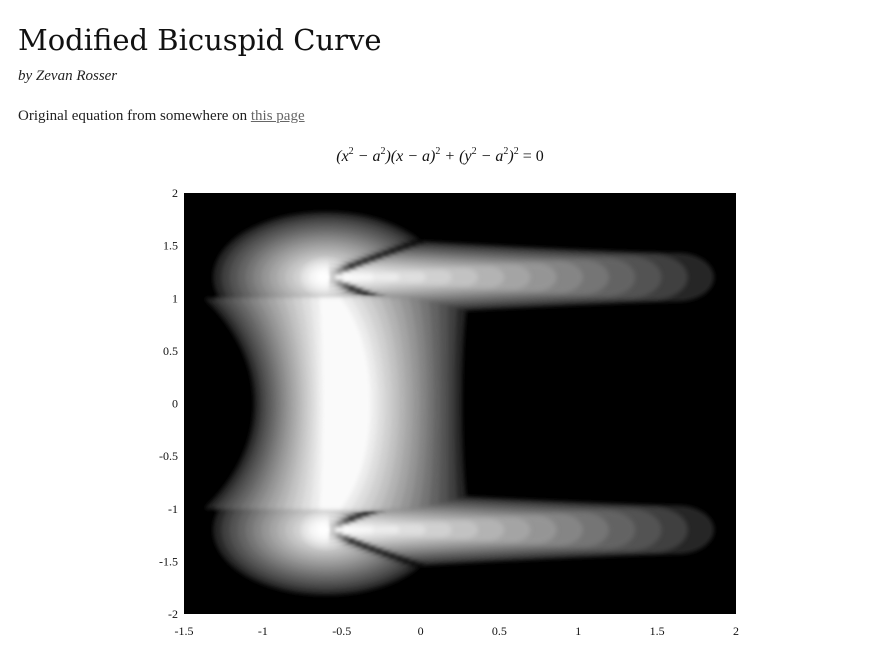 Image resolution: width=880 pixels, height=664 pixels. What do you see at coordinates (175, 193) in the screenshot?
I see `y-tick-label: 2` at bounding box center [175, 193].